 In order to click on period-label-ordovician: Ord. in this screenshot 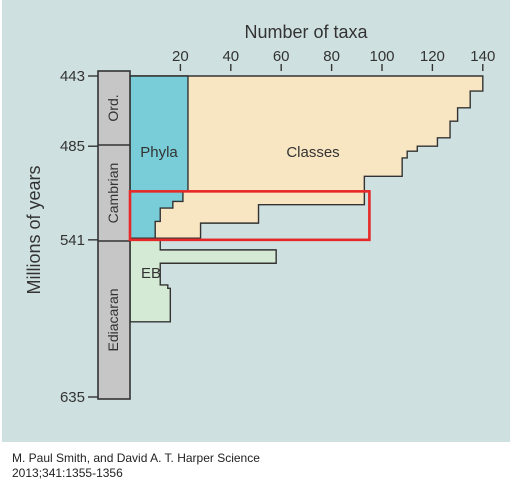, I will do `click(113, 107)`.